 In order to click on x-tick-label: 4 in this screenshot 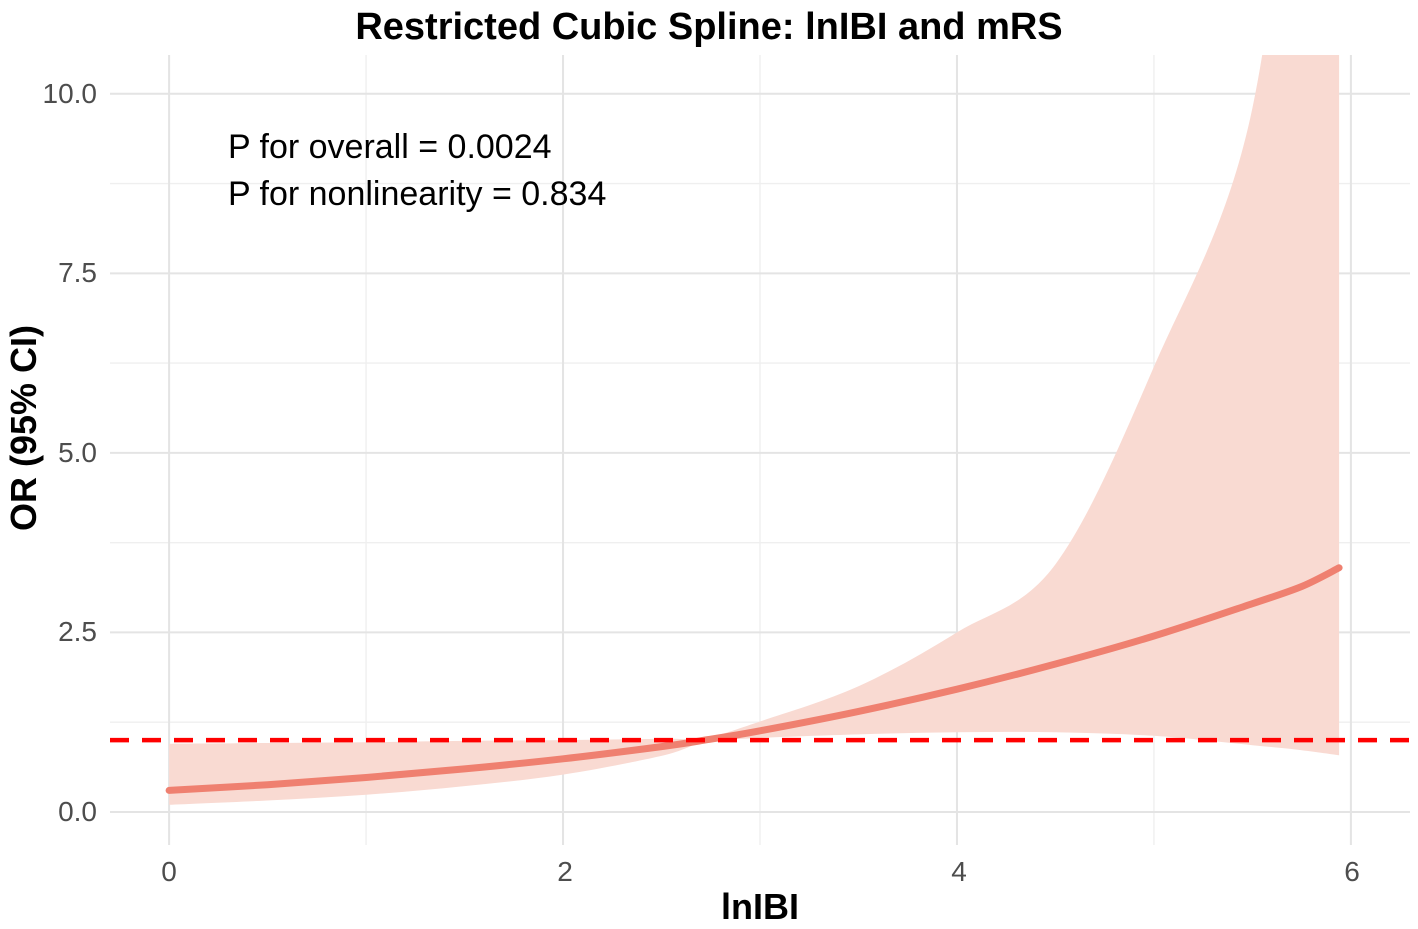, I will do `click(959, 871)`.